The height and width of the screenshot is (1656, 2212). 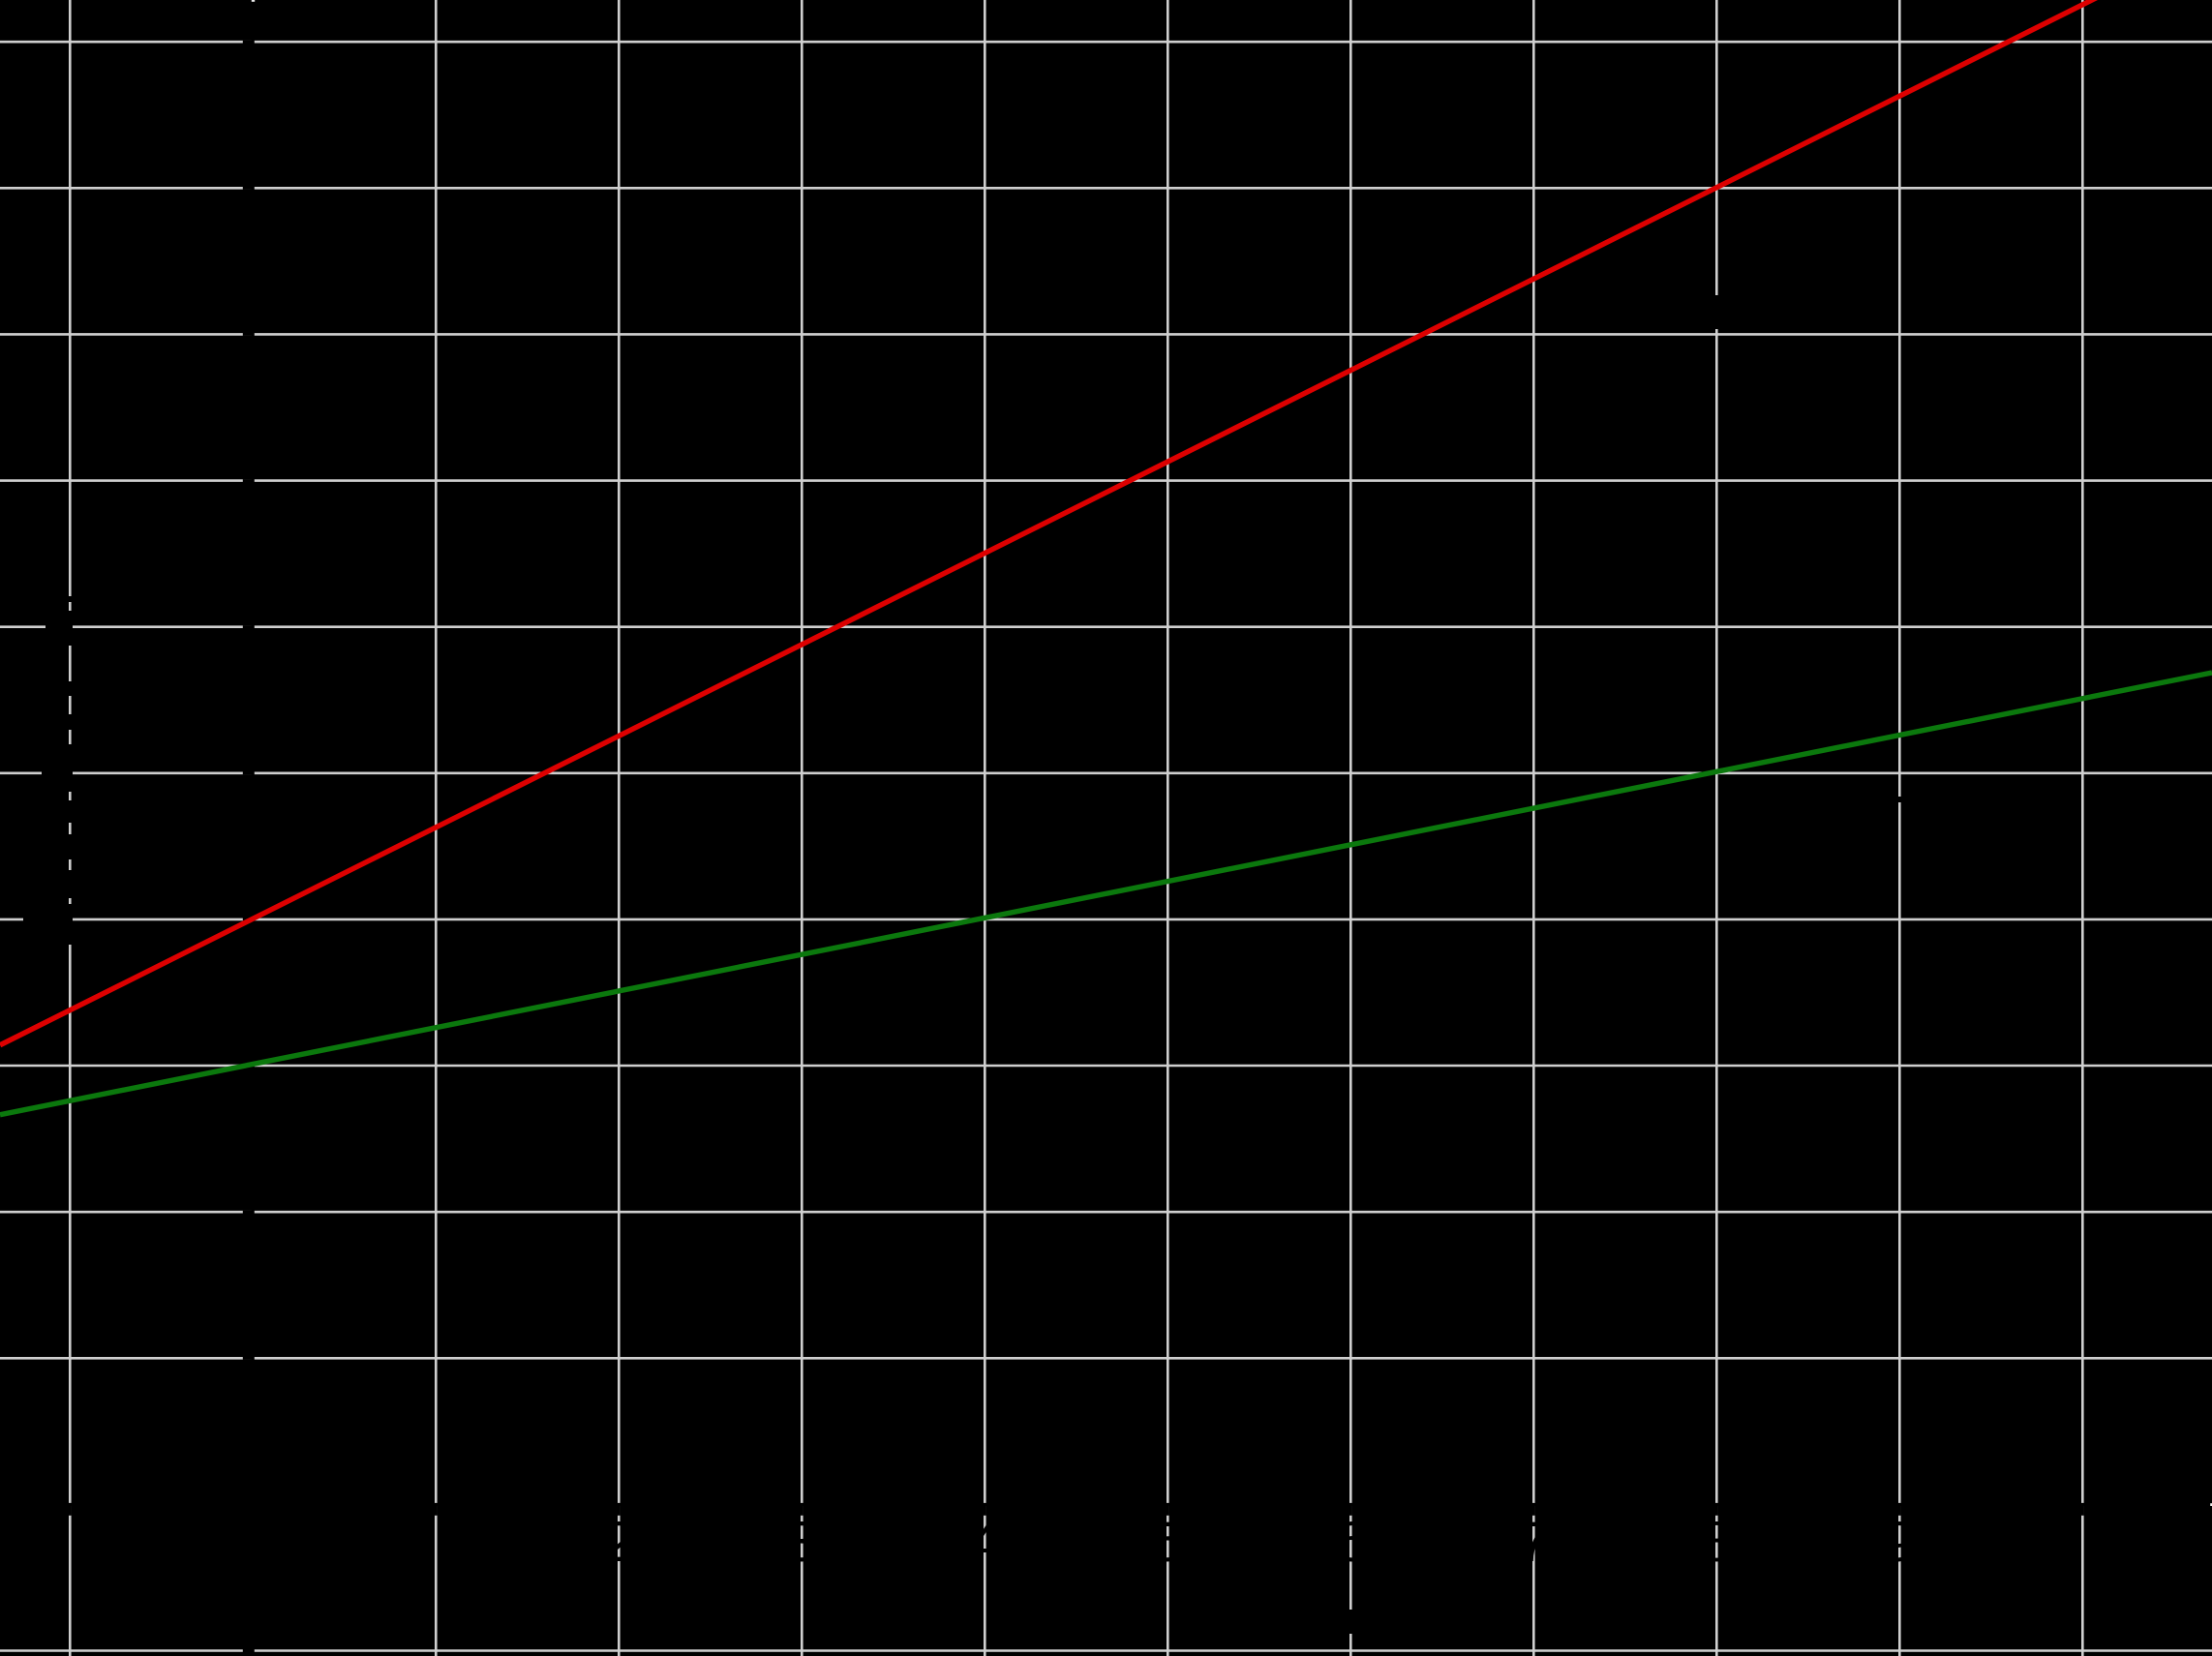 I want to click on svg-text: 6, so click(x=1350, y=1543).